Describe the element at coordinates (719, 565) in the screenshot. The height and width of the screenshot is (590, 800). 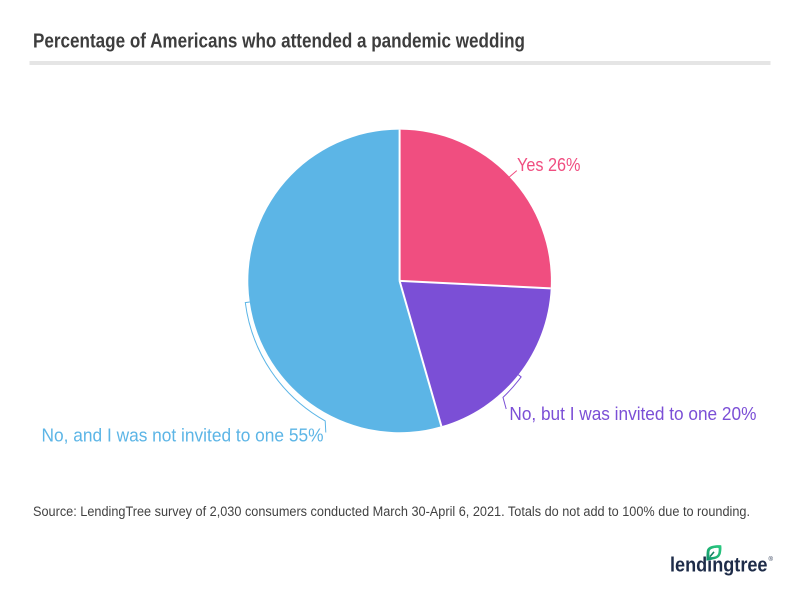
I see `svg-text: lendıngtree` at that location.